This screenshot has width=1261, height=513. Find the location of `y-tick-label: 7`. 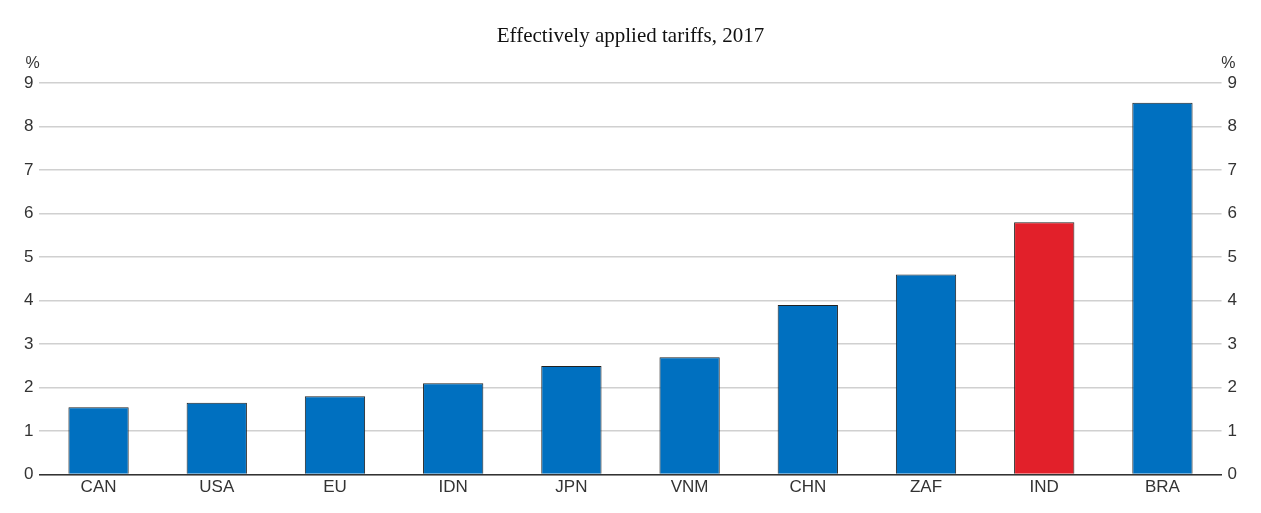

y-tick-label: 7 is located at coordinates (28, 169).